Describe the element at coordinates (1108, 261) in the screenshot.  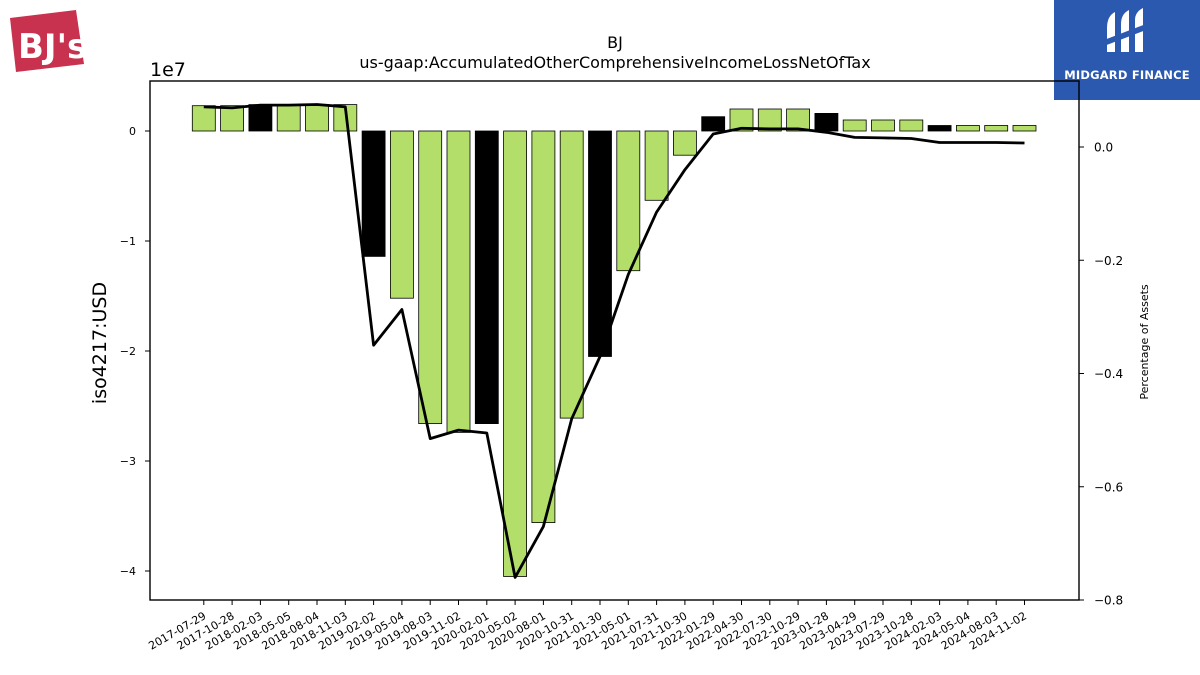
I see `y-right-tick-label: −0.2` at that location.